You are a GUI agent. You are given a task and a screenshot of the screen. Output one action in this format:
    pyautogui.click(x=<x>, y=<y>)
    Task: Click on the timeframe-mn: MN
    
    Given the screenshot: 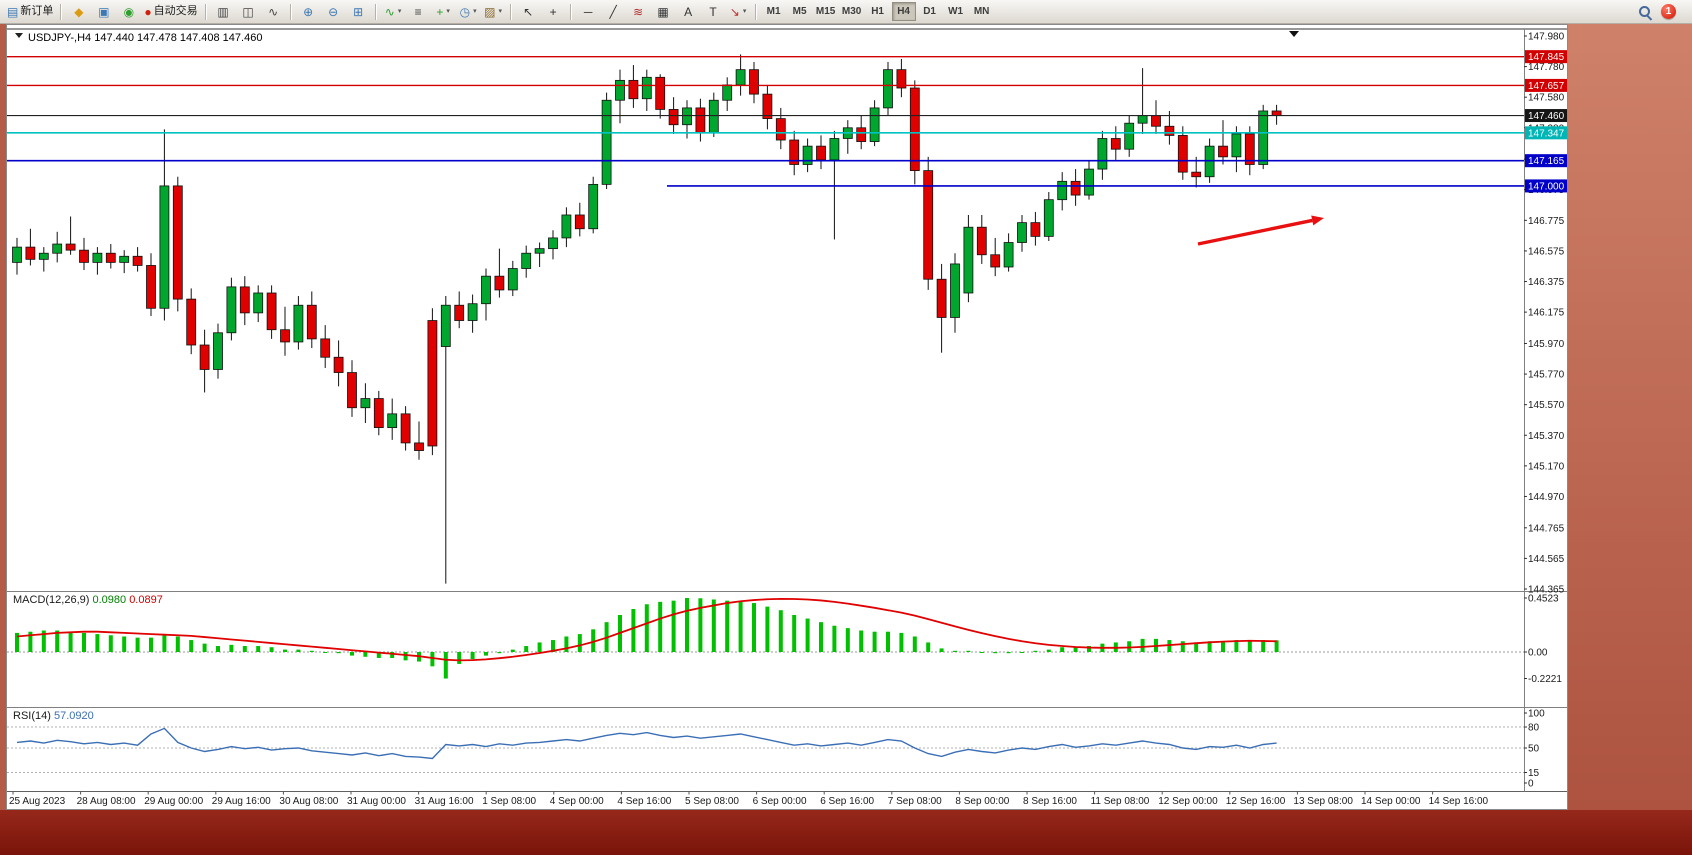 What is the action you would take?
    pyautogui.click(x=981, y=11)
    